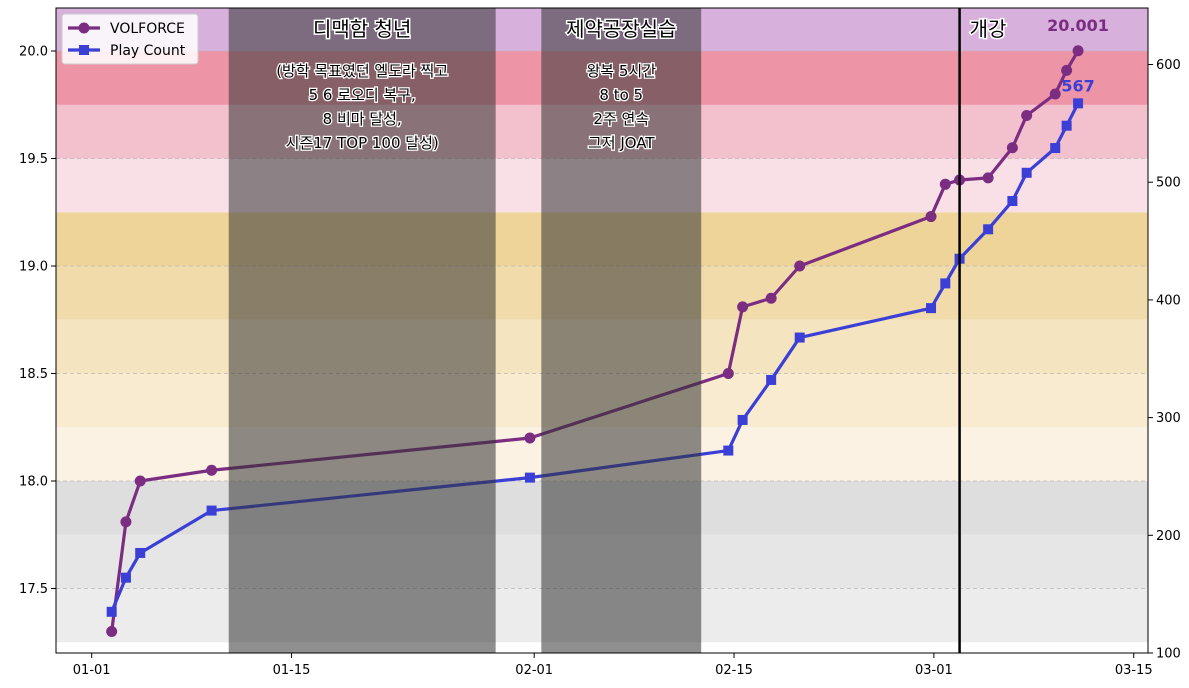  What do you see at coordinates (1168, 654) in the screenshot?
I see `y-right-tick-label: 100` at bounding box center [1168, 654].